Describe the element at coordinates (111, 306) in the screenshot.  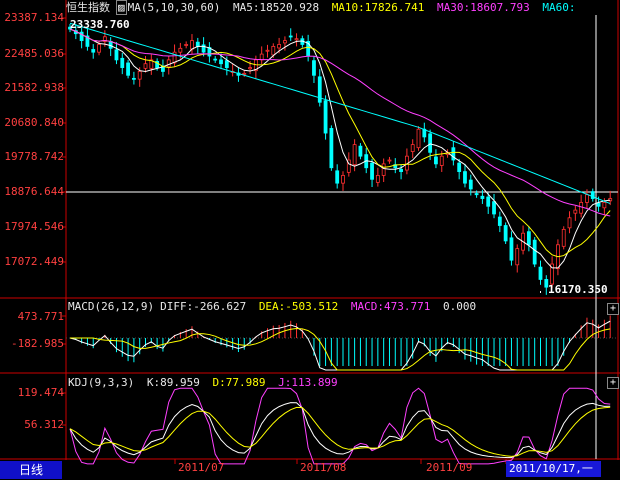
I see `macd-params: MACD(26,12,9)` at that location.